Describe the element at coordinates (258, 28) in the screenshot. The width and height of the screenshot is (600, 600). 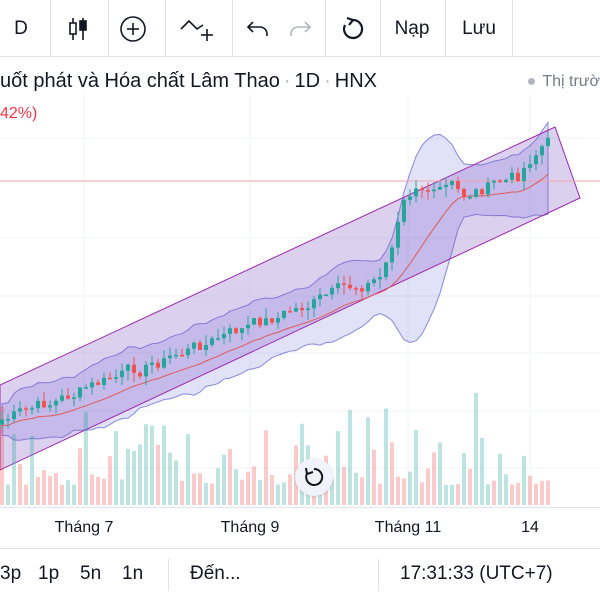
I see `undo-icon` at that location.